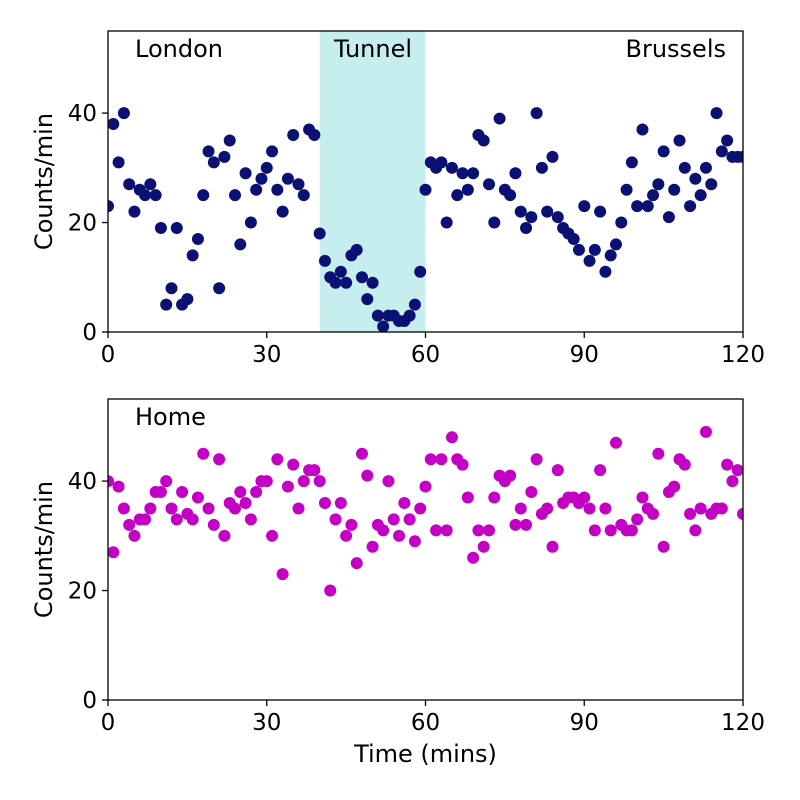 The height and width of the screenshot is (800, 800). Describe the element at coordinates (743, 355) in the screenshot. I see `x-tick-label: 120` at that location.